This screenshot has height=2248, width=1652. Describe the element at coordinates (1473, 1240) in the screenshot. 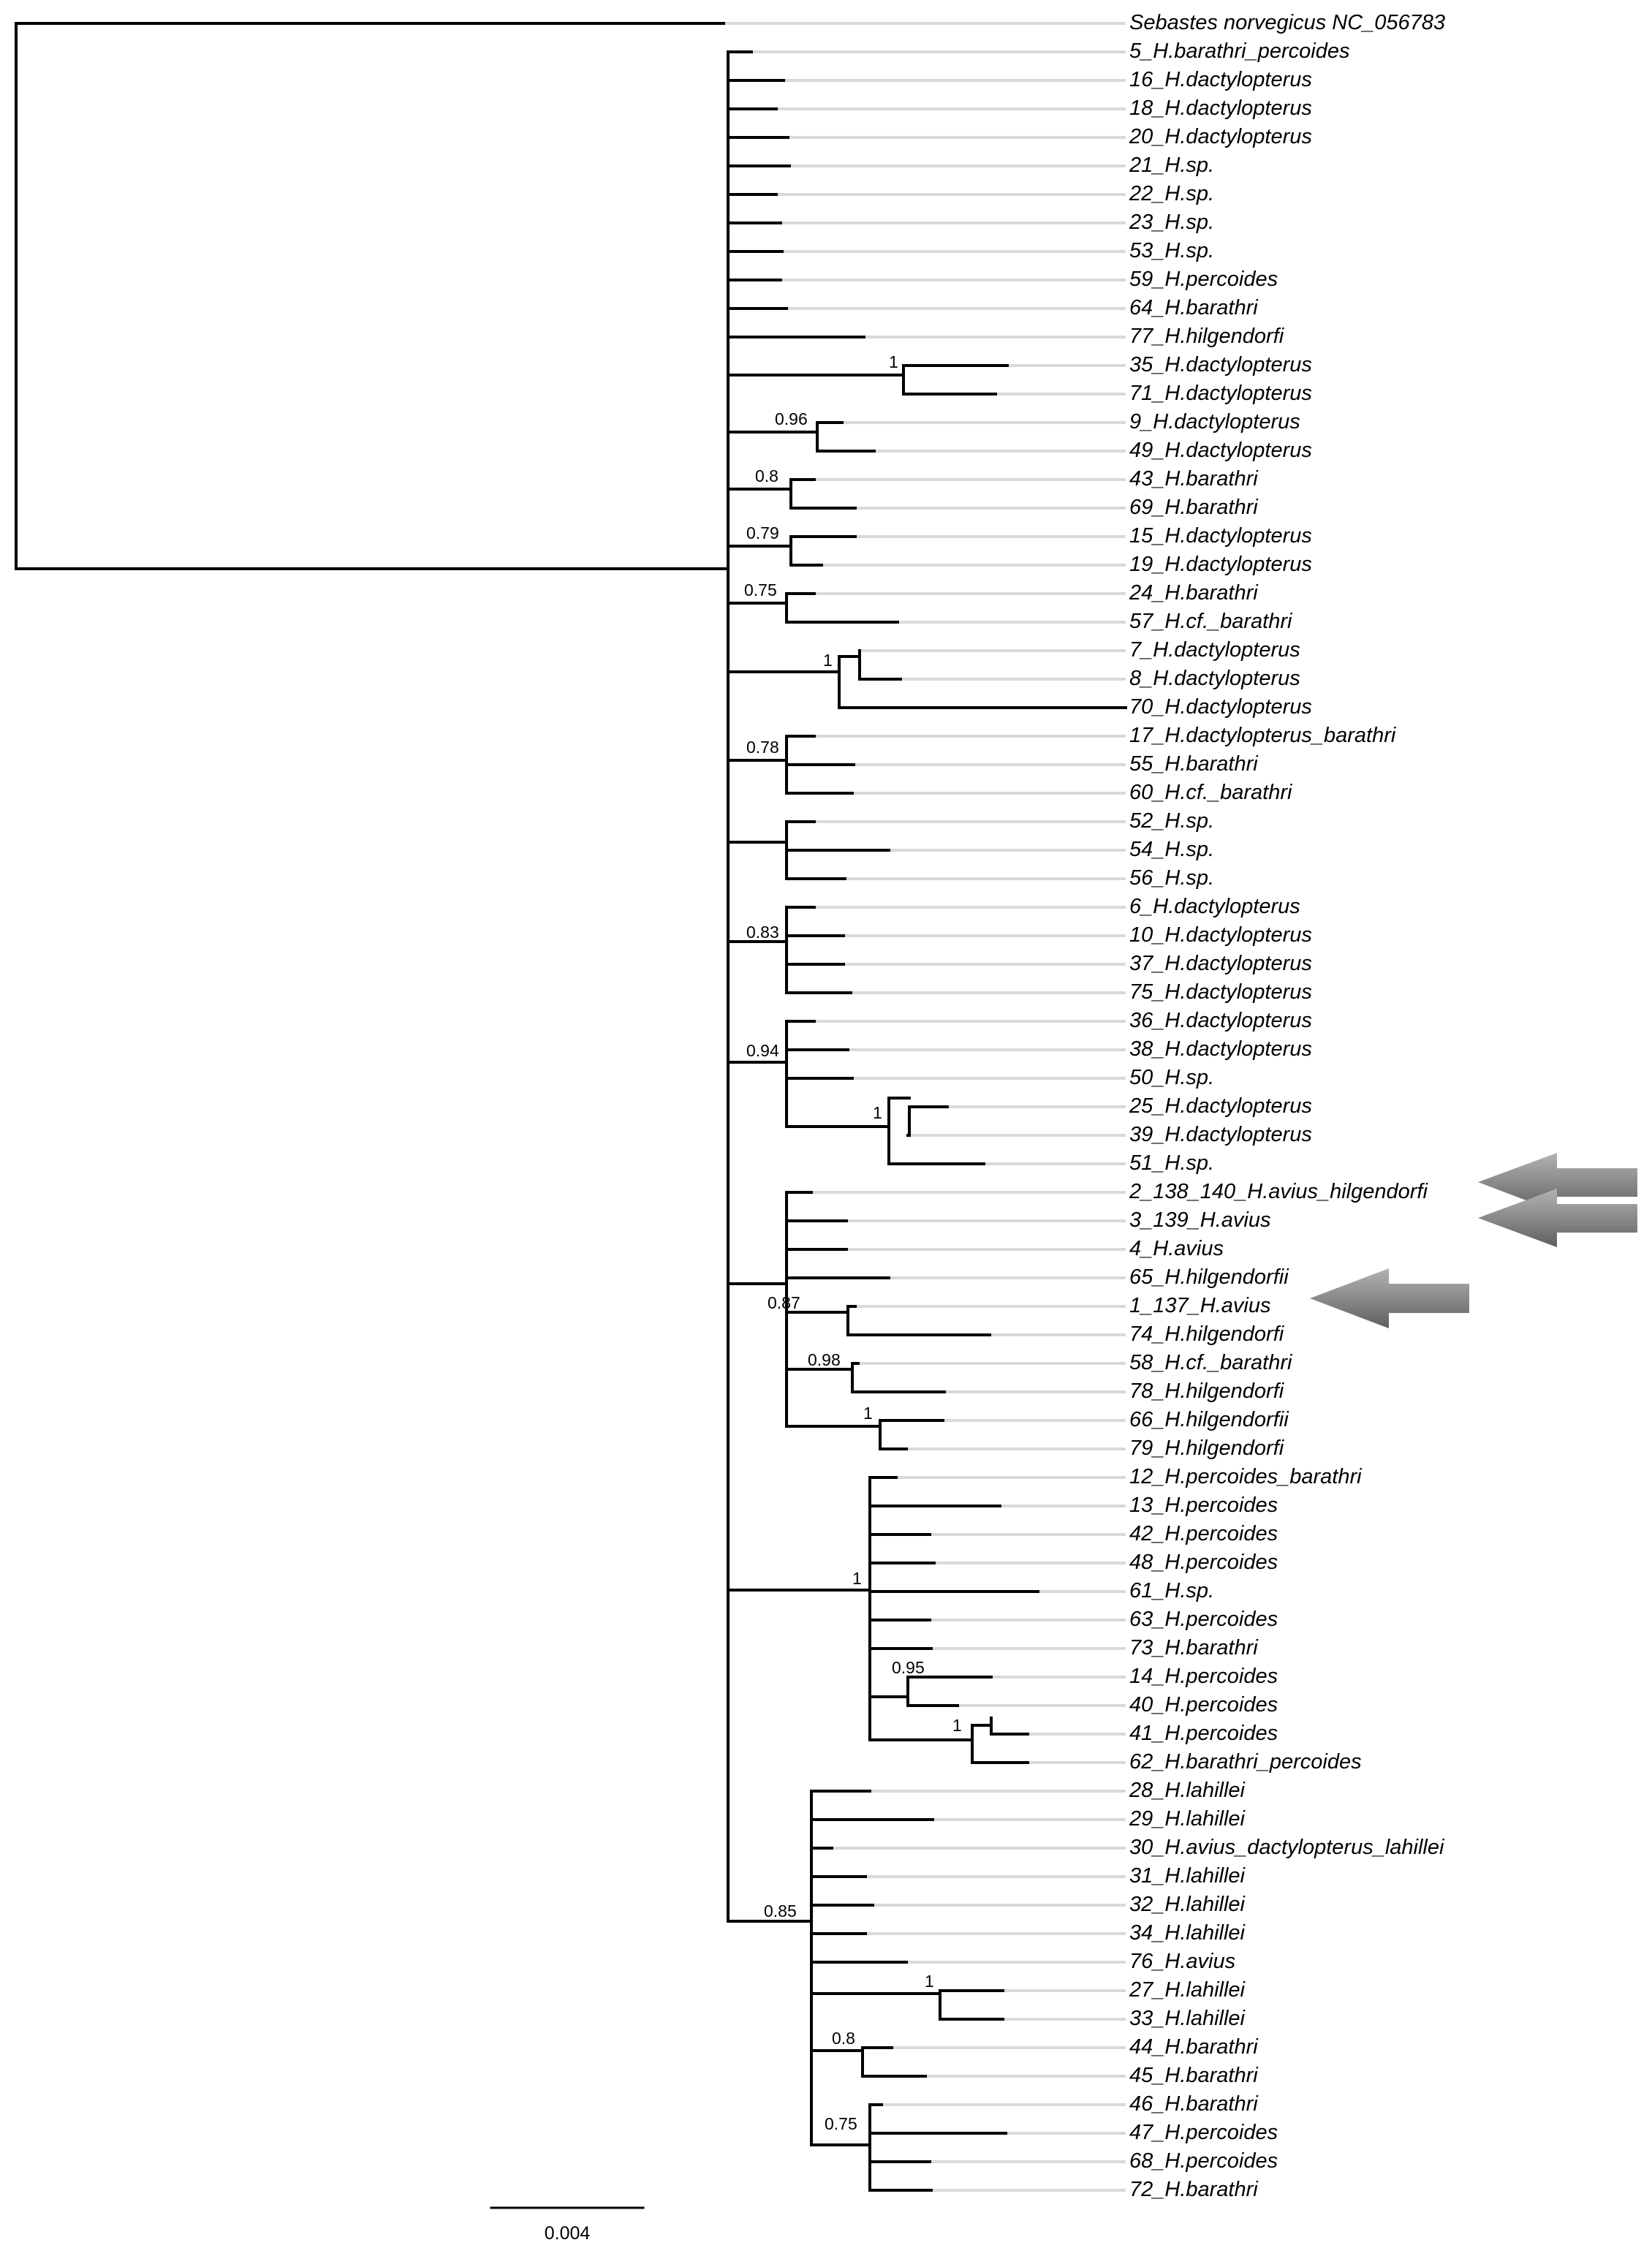

I see `highlight-arrows` at that location.